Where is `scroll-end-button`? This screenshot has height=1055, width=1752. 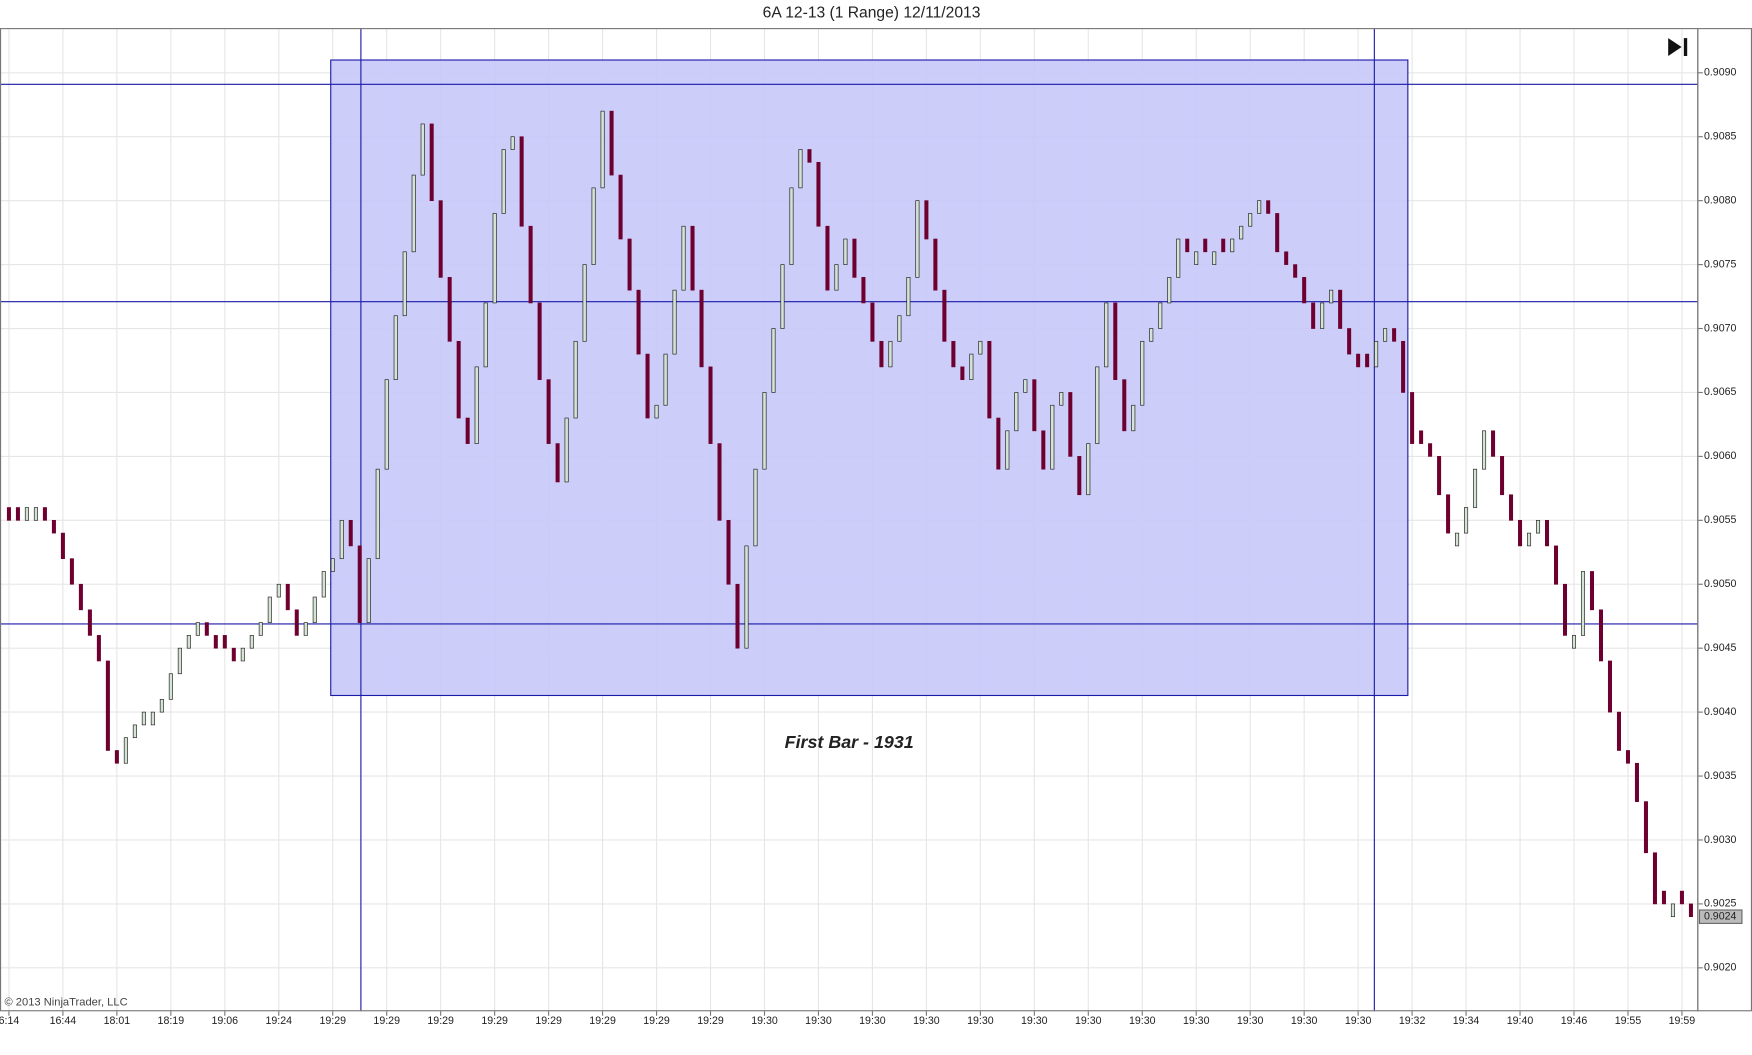 scroll-end-button is located at coordinates (1678, 47).